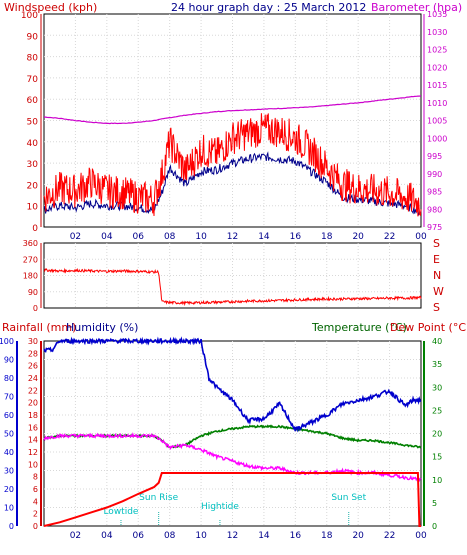 Image resolution: width=467 pixels, height=555 pixels. What do you see at coordinates (358, 536) in the screenshot?
I see `bottom-x-tick-label: 20` at bounding box center [358, 536].